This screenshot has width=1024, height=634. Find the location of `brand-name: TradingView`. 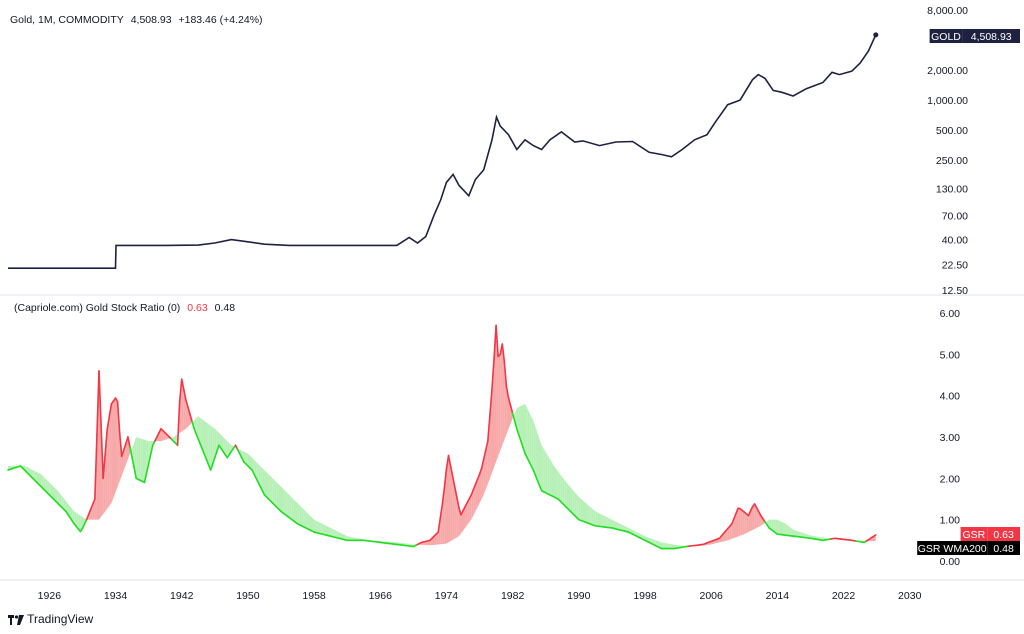

brand-name: TradingView is located at coordinates (60, 619).